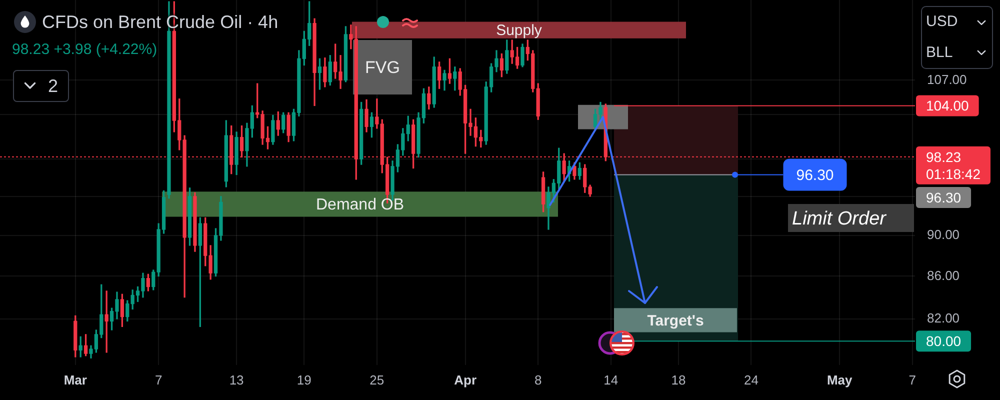 This screenshot has height=400, width=1000. What do you see at coordinates (943, 234) in the screenshot?
I see `y-tick-label: 90.00` at bounding box center [943, 234].